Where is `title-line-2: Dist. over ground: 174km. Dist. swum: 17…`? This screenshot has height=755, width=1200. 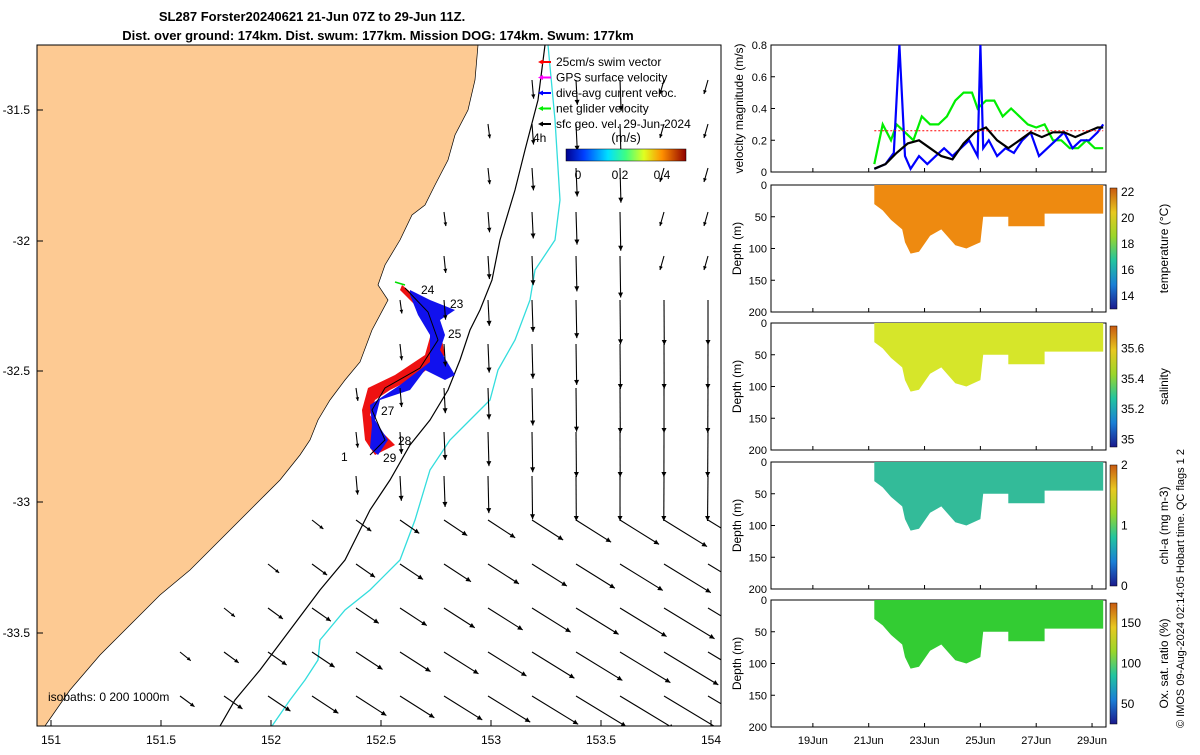 title-line-2: Dist. over ground: 174km. Dist. swum: 17… is located at coordinates (378, 35).